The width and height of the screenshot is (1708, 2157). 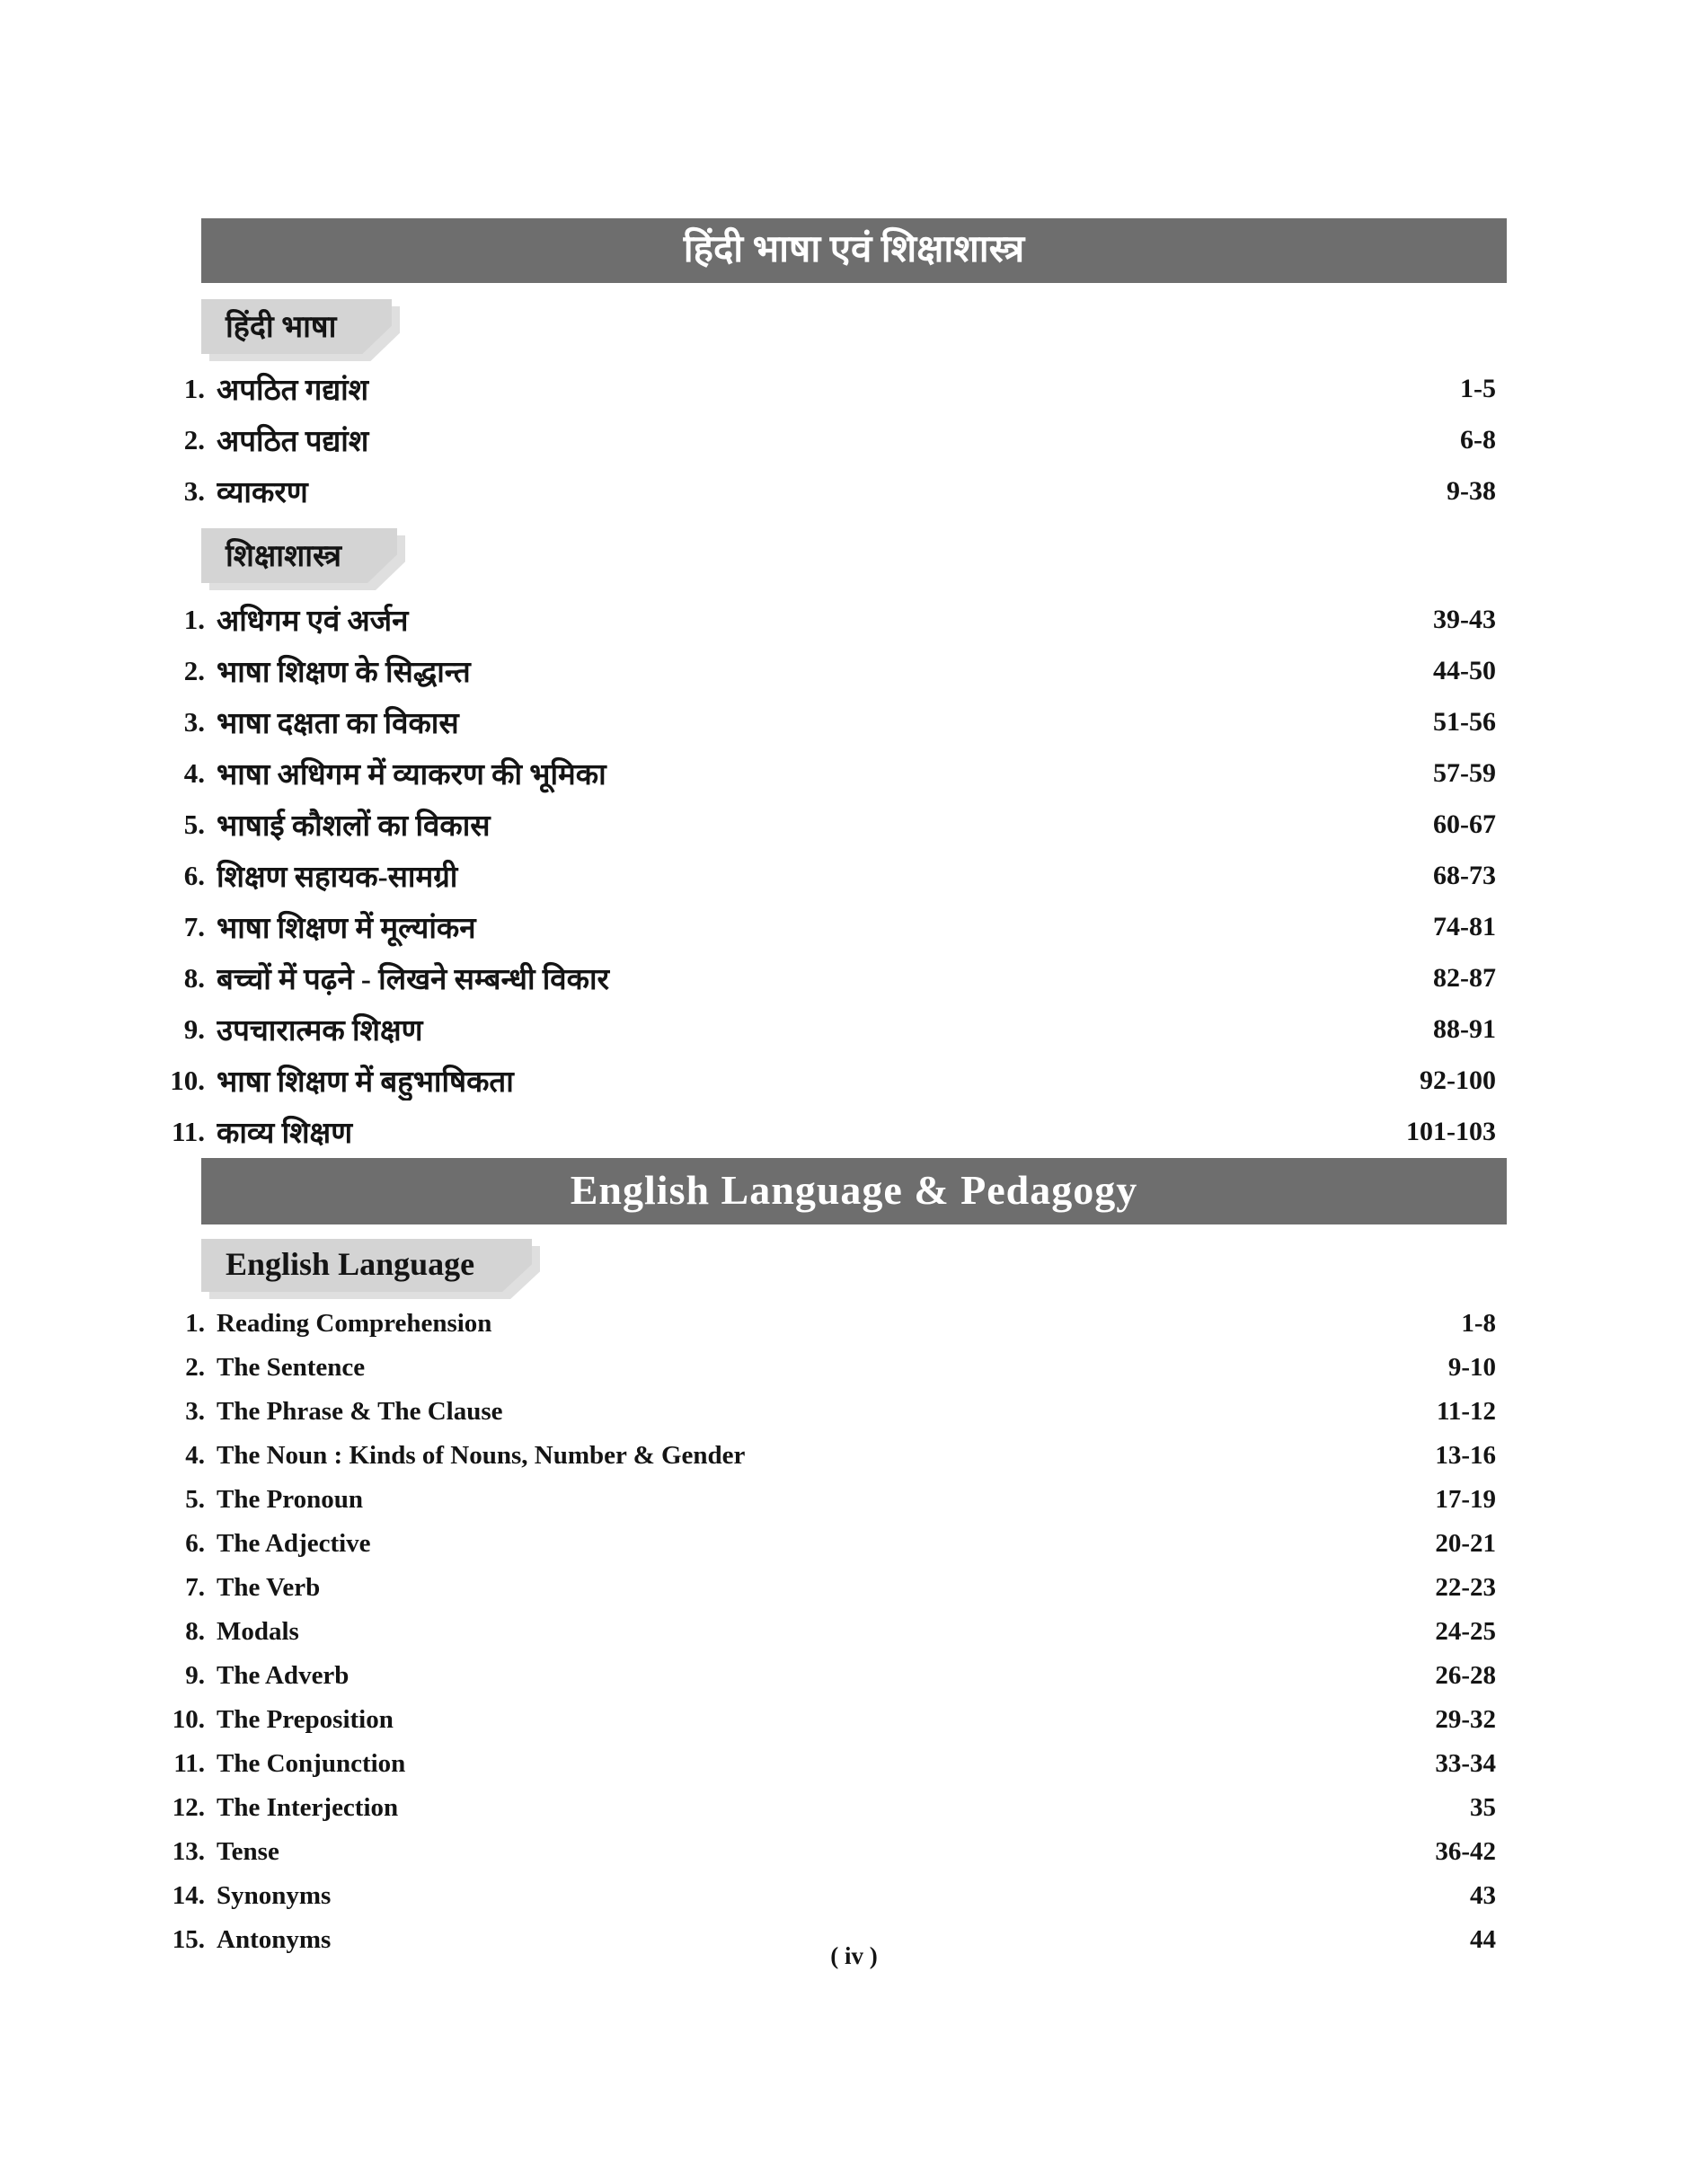 What do you see at coordinates (293, 391) in the screenshot?
I see `item-title: अपठित गद्यांश` at bounding box center [293, 391].